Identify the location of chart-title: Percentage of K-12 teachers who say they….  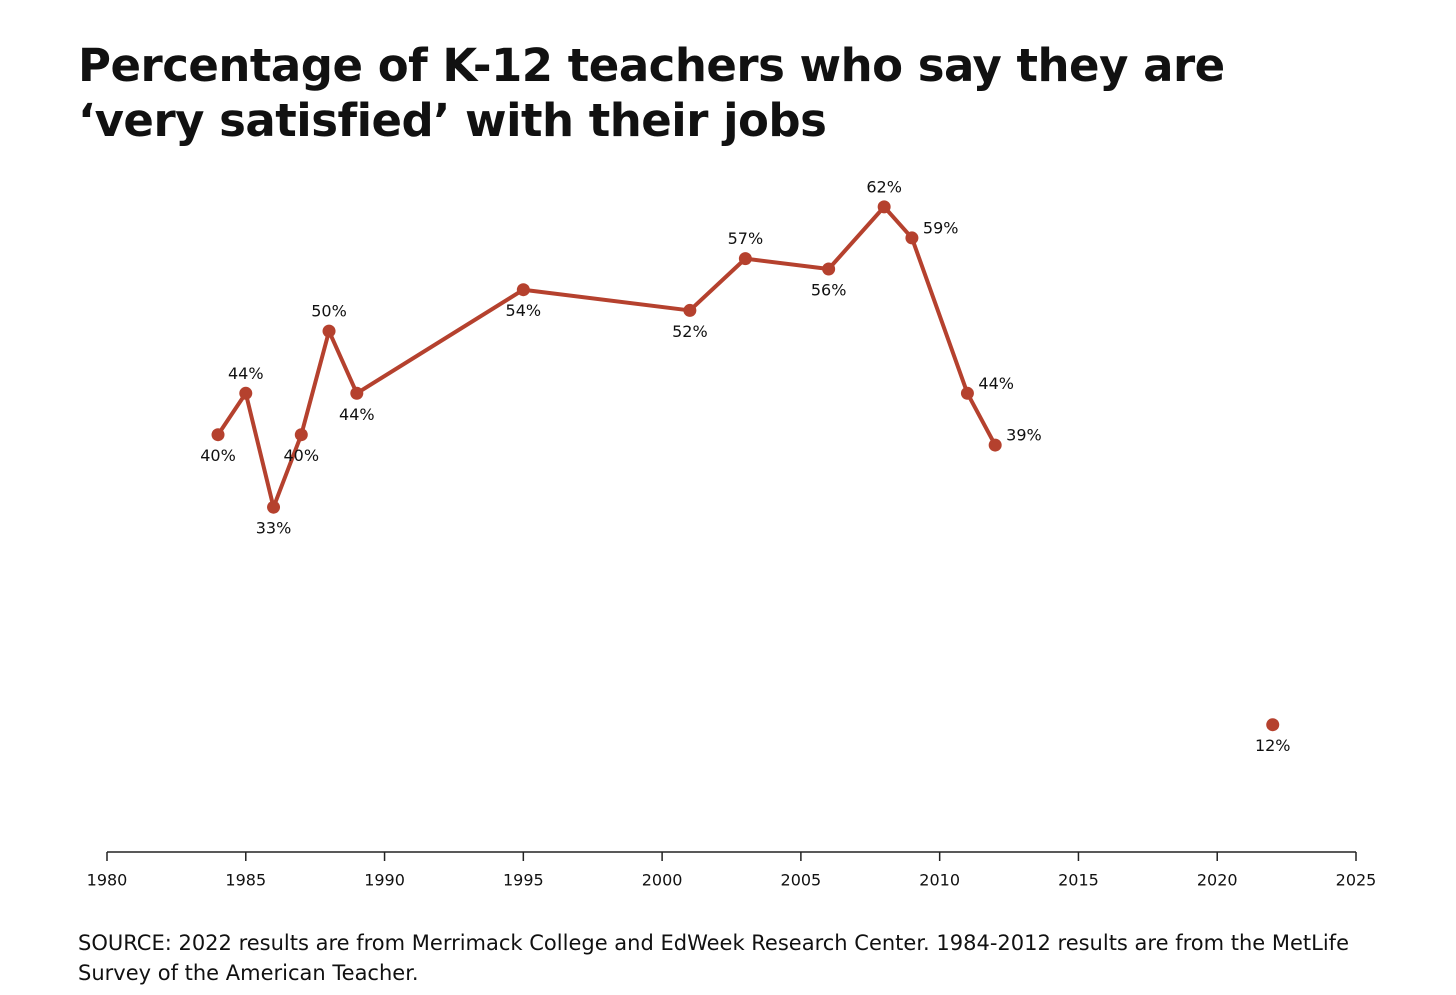
(651, 93).